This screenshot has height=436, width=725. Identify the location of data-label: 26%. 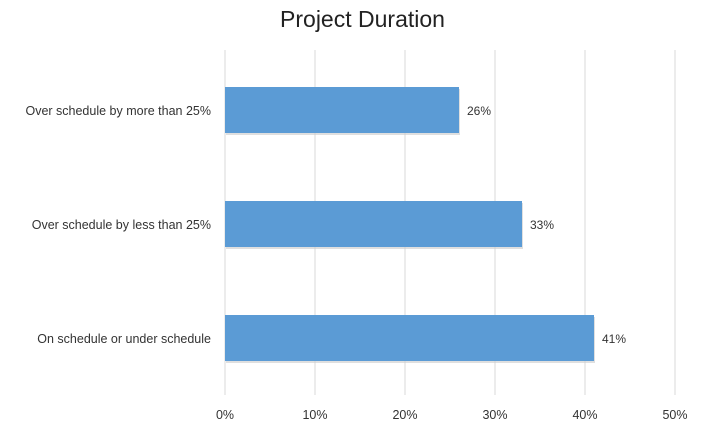
(479, 111).